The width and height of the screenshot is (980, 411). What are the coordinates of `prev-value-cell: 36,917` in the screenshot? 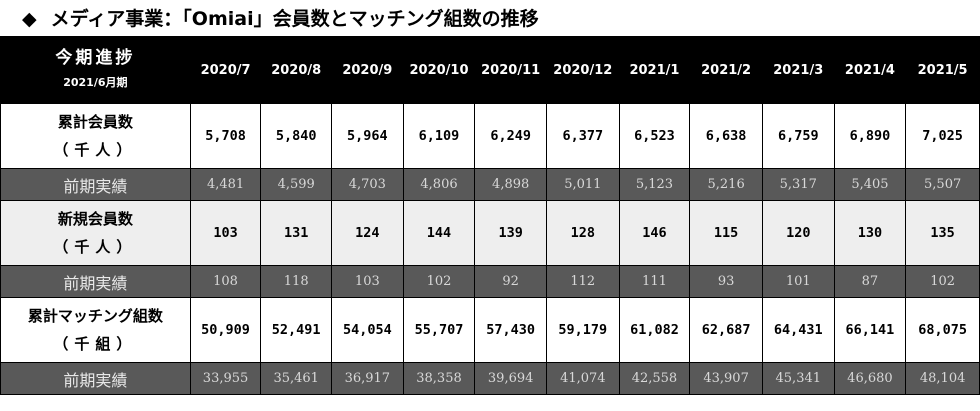 It's located at (367, 378).